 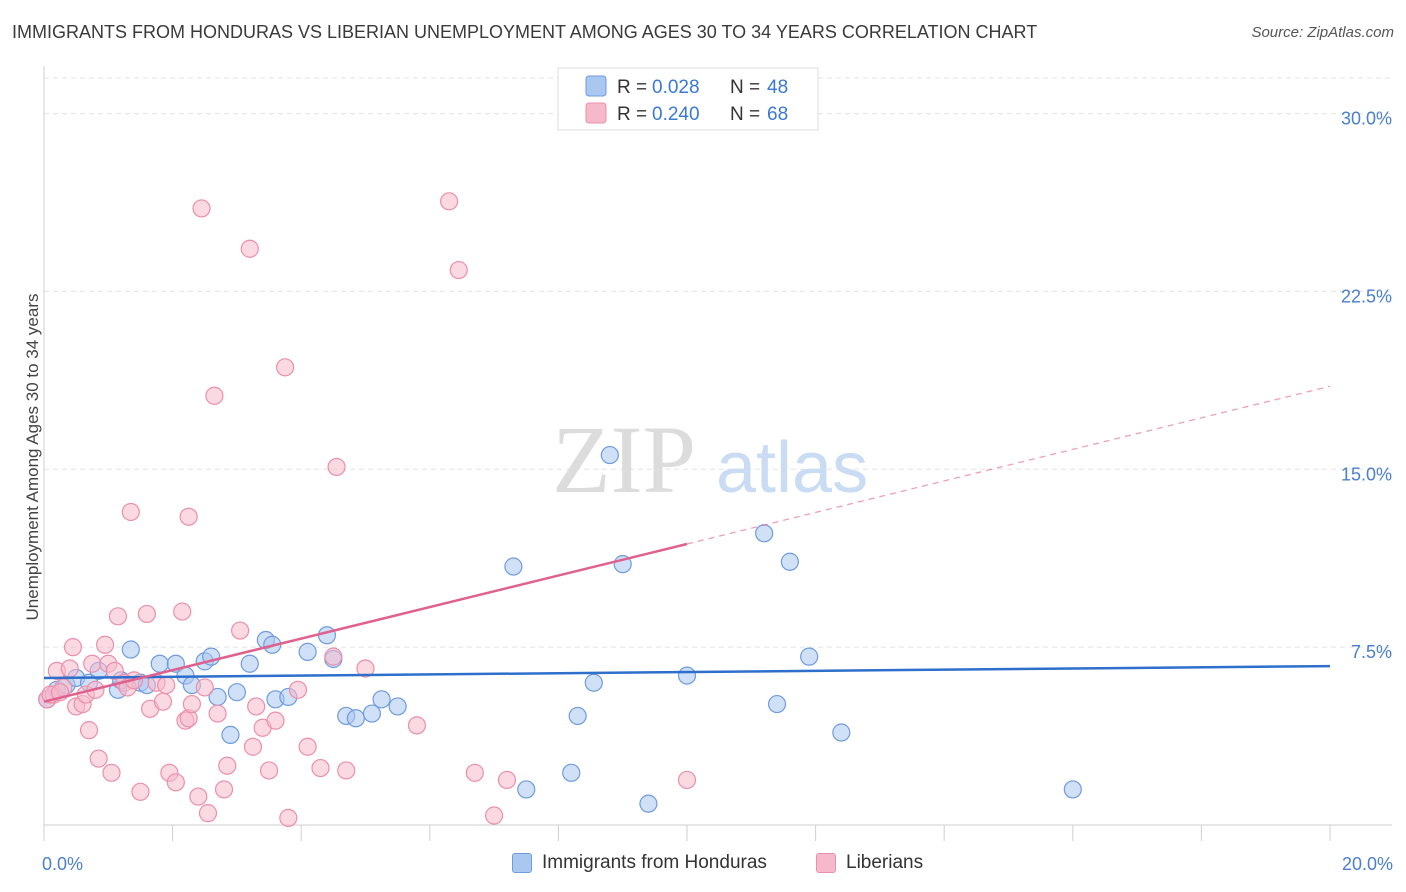 I want to click on stats-legend-r-label-blue: R =, so click(x=632, y=87).